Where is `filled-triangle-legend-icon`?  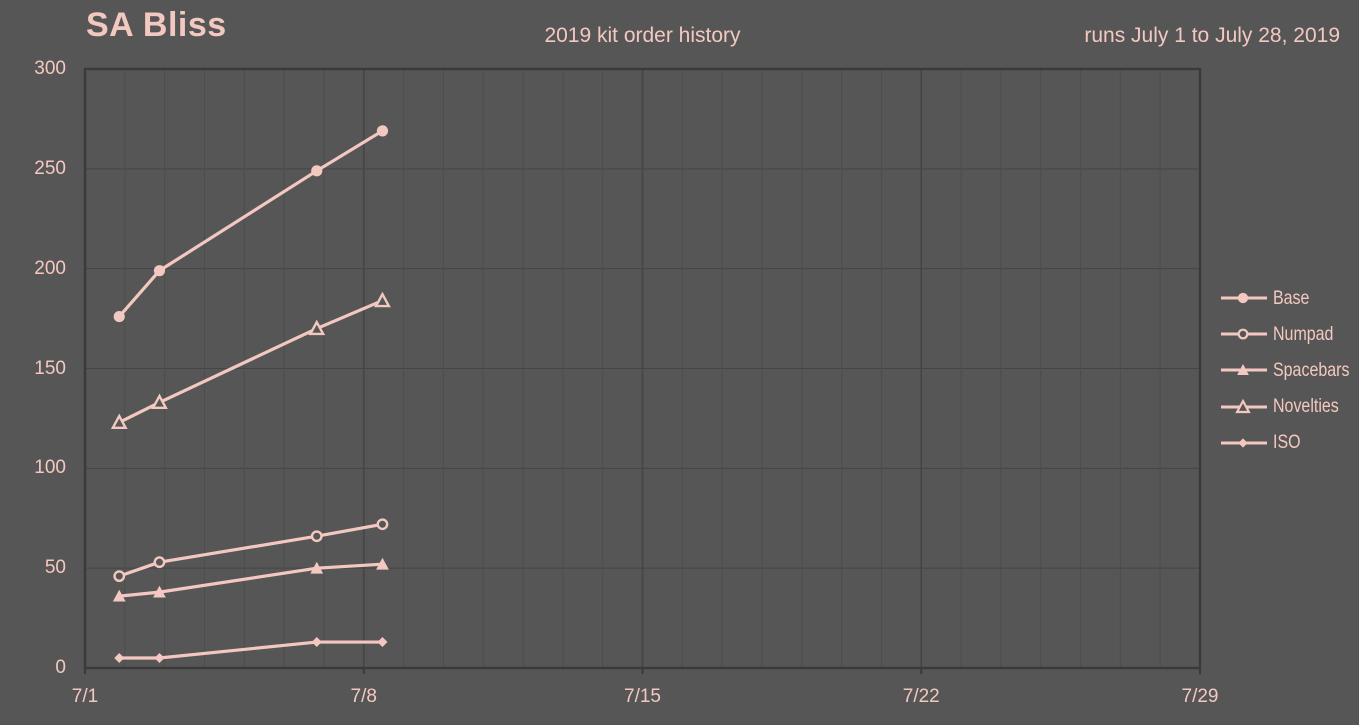 filled-triangle-legend-icon is located at coordinates (1244, 370).